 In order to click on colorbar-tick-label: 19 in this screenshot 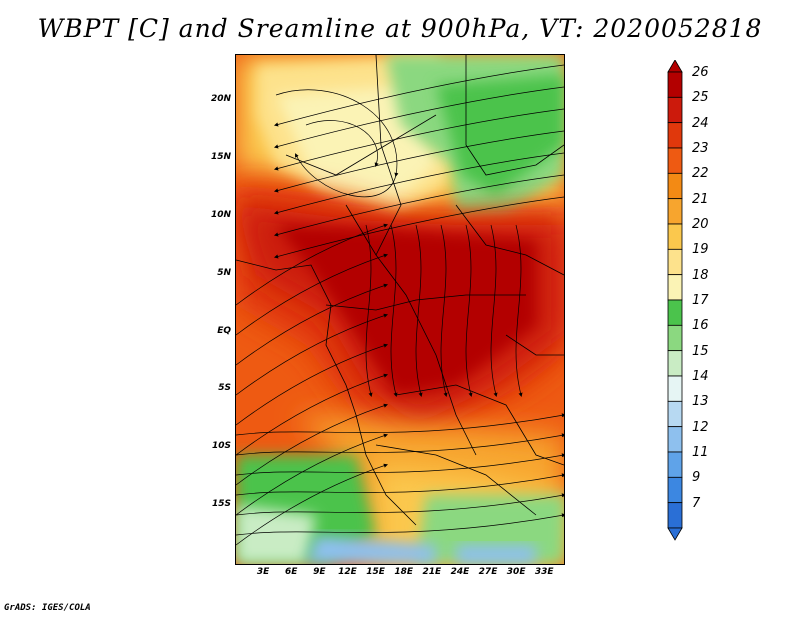, I will do `click(700, 250)`.